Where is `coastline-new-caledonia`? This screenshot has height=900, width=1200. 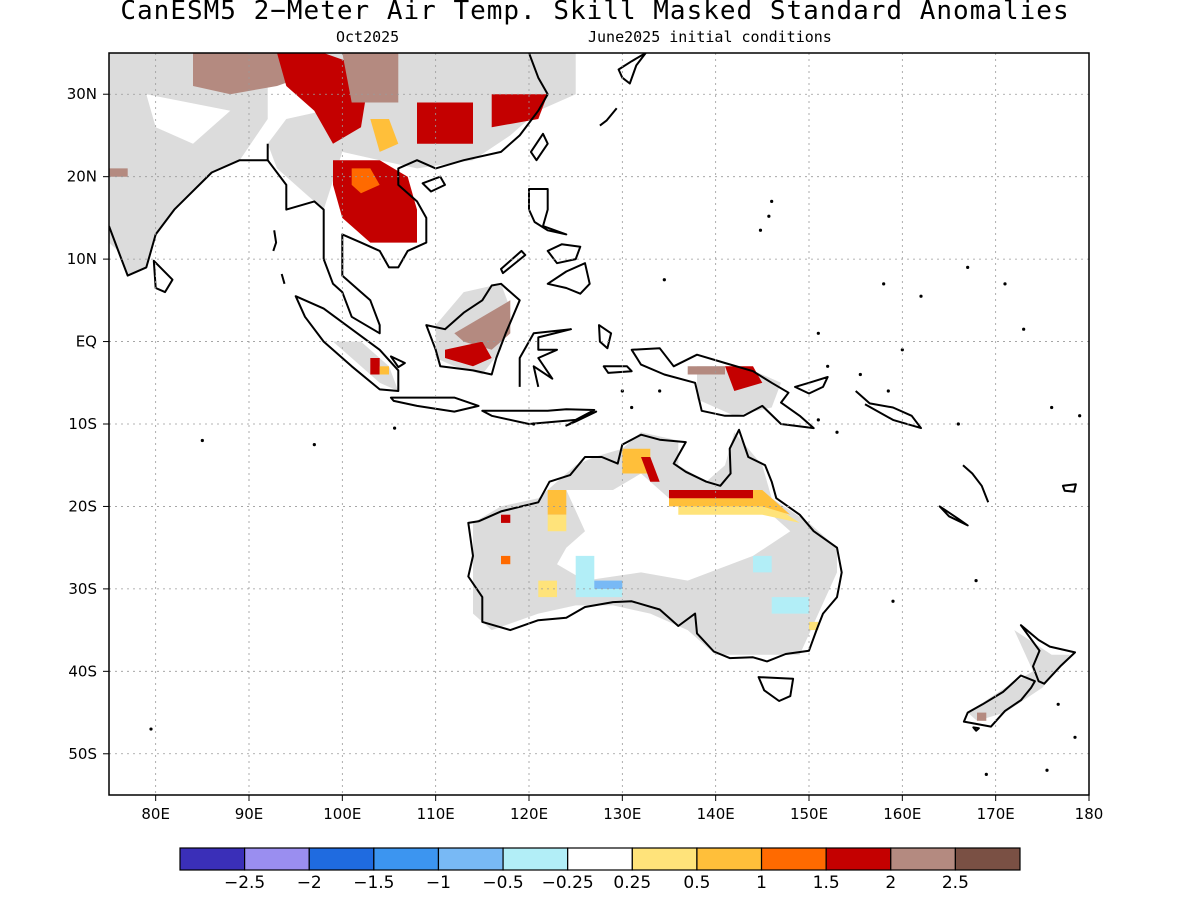 coastline-new-caledonia is located at coordinates (953, 516).